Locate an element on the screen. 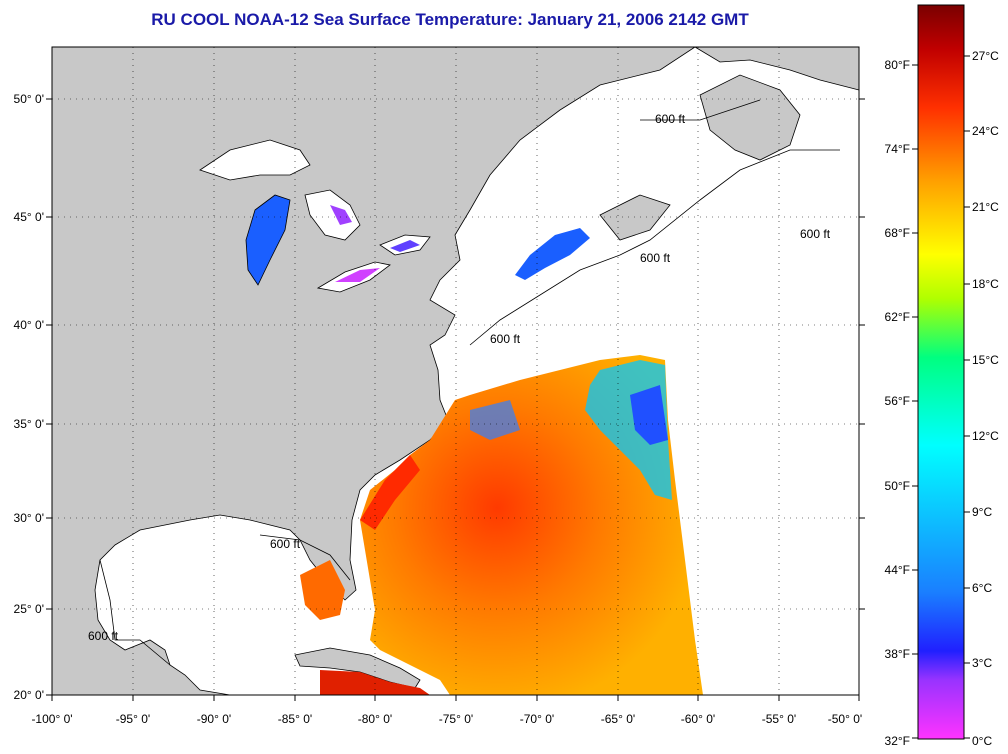  colorbar-ticks is located at coordinates (941, 397).